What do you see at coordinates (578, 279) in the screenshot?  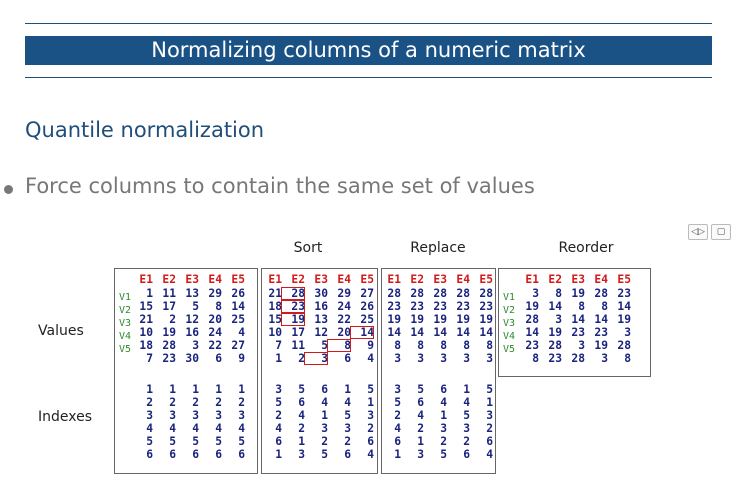 I see `column-header: E3` at bounding box center [578, 279].